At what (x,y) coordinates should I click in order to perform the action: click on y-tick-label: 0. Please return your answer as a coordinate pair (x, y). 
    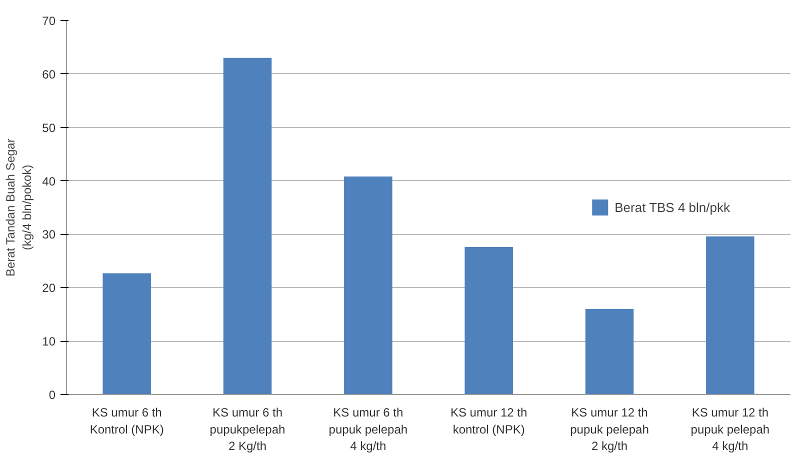
    Looking at the image, I should click on (52, 395).